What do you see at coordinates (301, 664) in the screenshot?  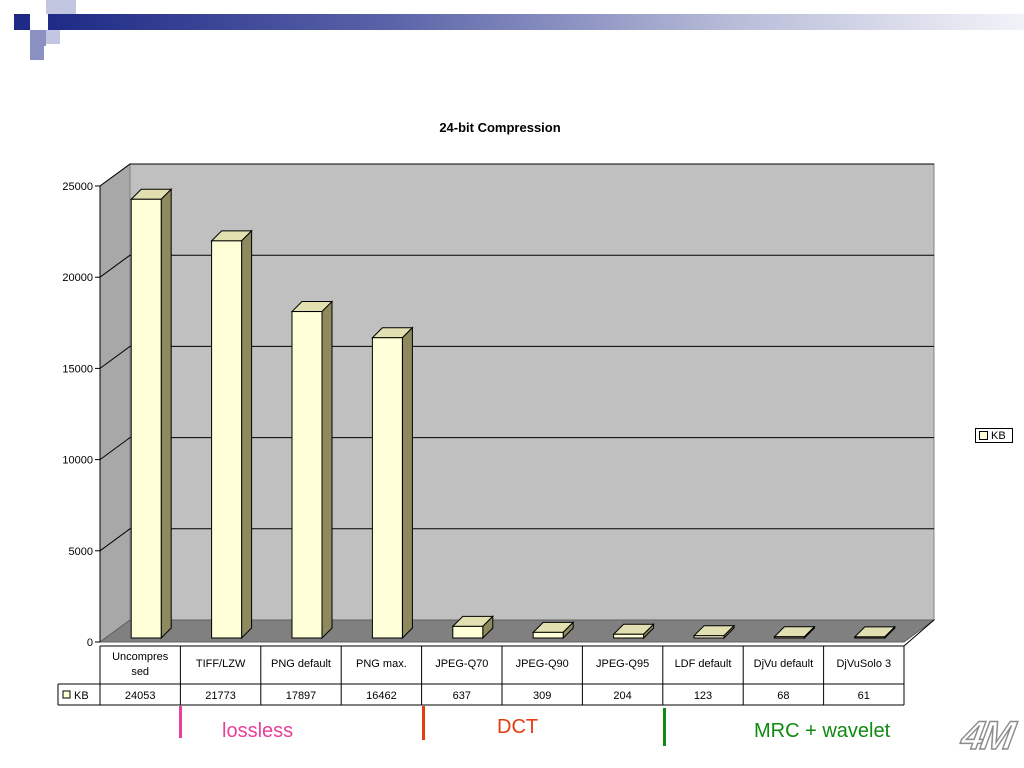 I see `x-category-label: PNG default` at bounding box center [301, 664].